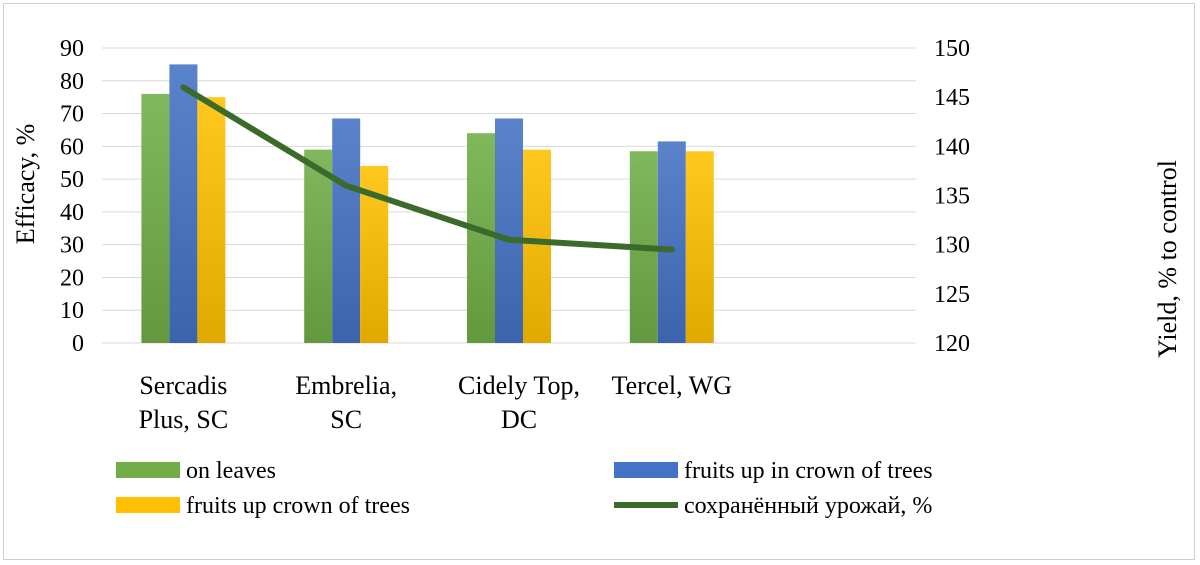 The width and height of the screenshot is (1200, 565). Describe the element at coordinates (72, 278) in the screenshot. I see `y-tick-label: 20` at that location.